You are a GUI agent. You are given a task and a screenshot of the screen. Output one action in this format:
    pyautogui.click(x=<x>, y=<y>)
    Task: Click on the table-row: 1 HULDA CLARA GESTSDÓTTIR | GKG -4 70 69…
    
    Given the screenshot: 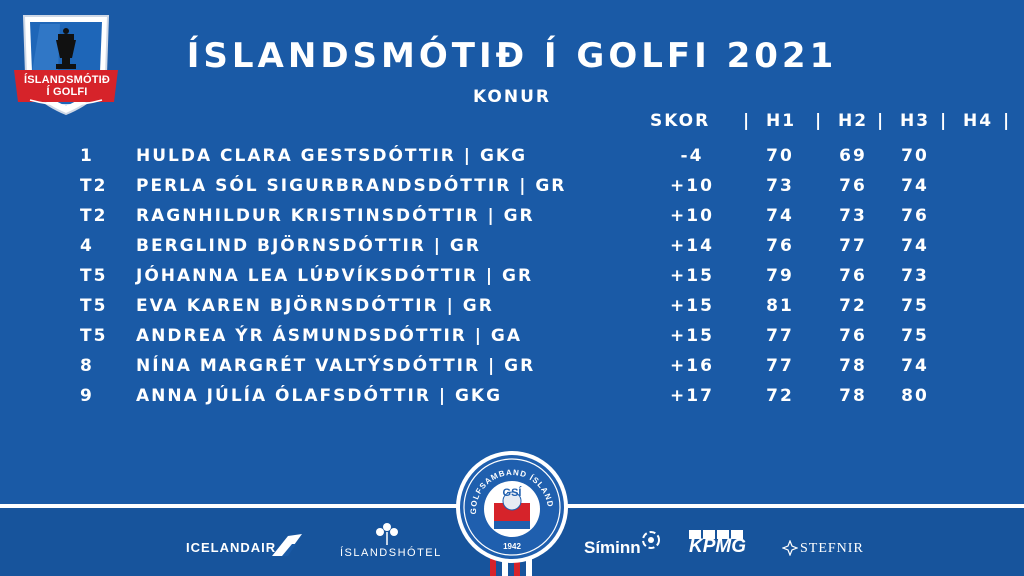 What is the action you would take?
    pyautogui.click(x=512, y=158)
    